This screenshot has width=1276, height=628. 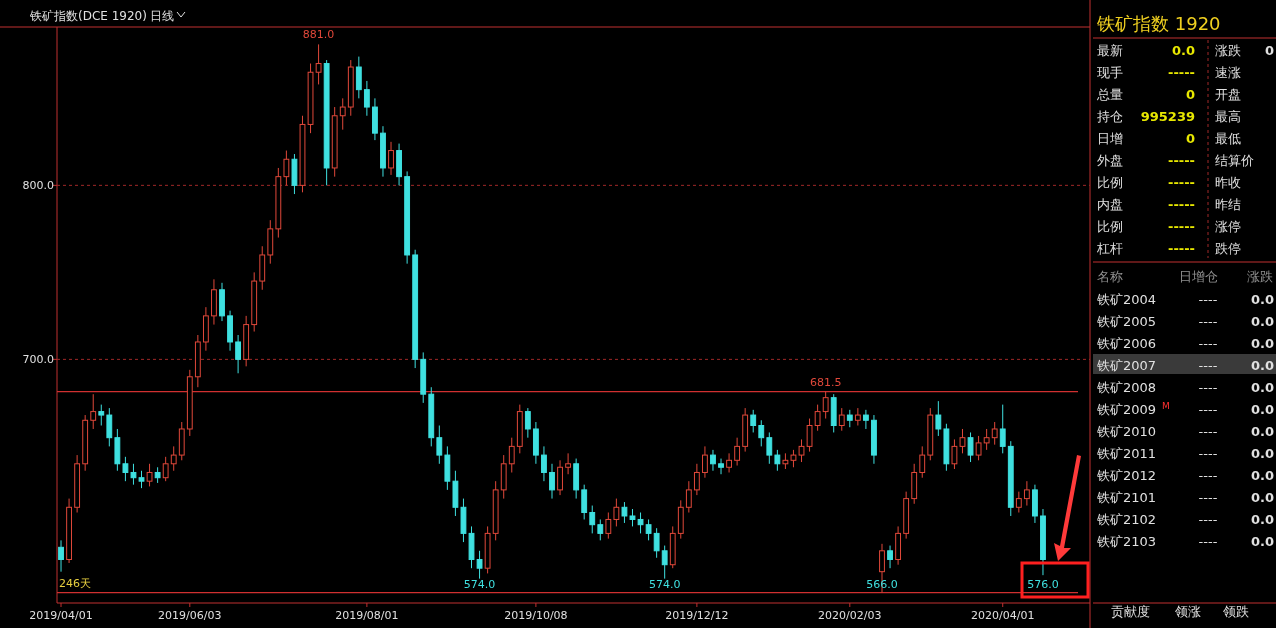 What do you see at coordinates (1126, 365) in the screenshot?
I see `text: 铁矿2007` at bounding box center [1126, 365].